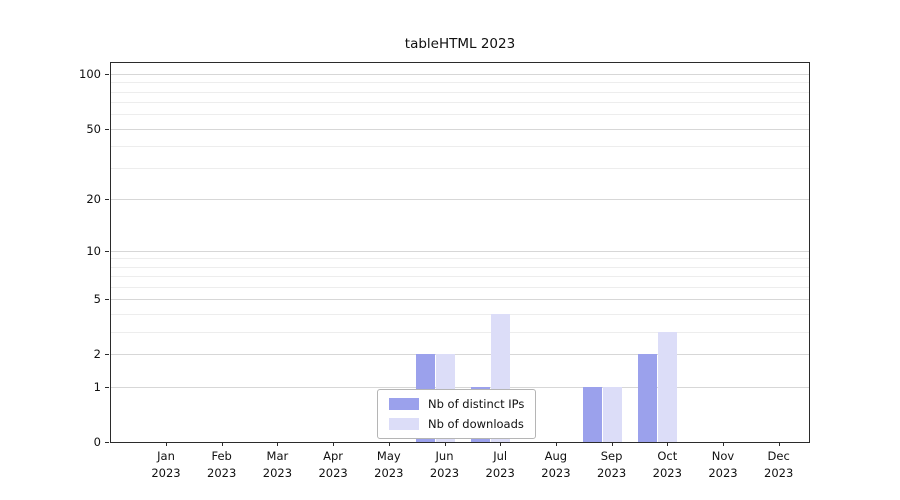 The image size is (900, 500). Describe the element at coordinates (611, 456) in the screenshot. I see `x-tick-month: Sep` at that location.